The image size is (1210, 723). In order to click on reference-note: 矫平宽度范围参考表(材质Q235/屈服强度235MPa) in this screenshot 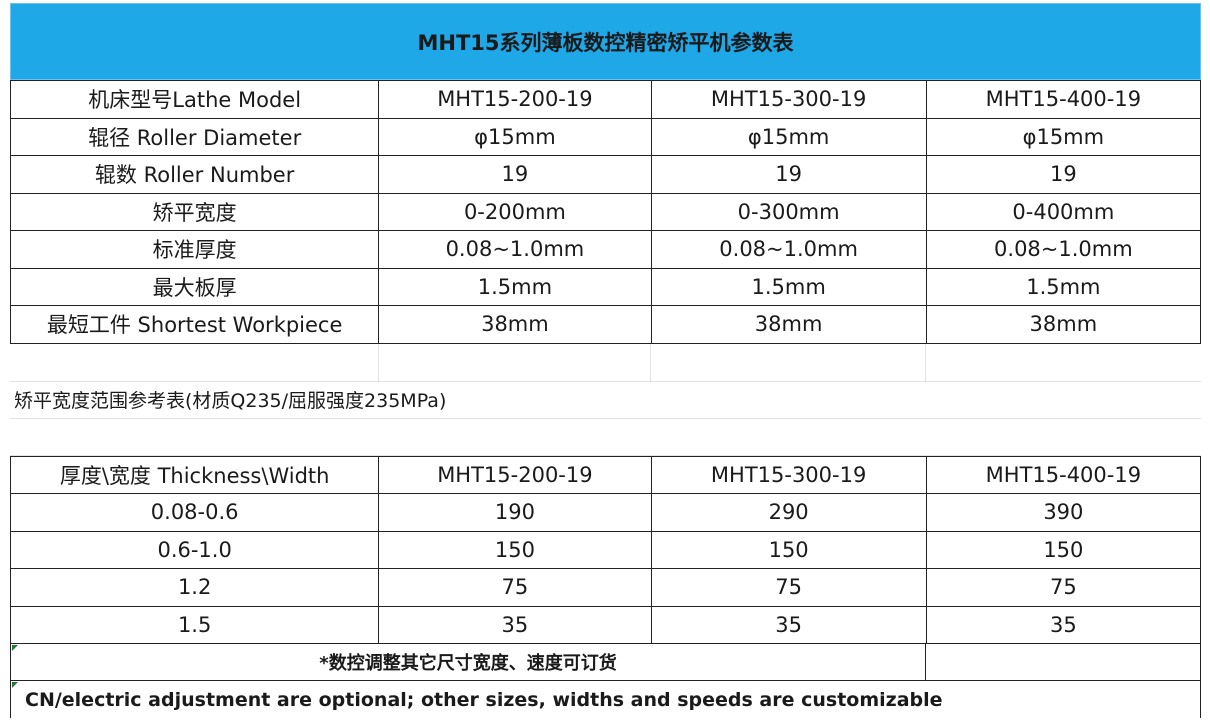, I will do `click(230, 401)`.